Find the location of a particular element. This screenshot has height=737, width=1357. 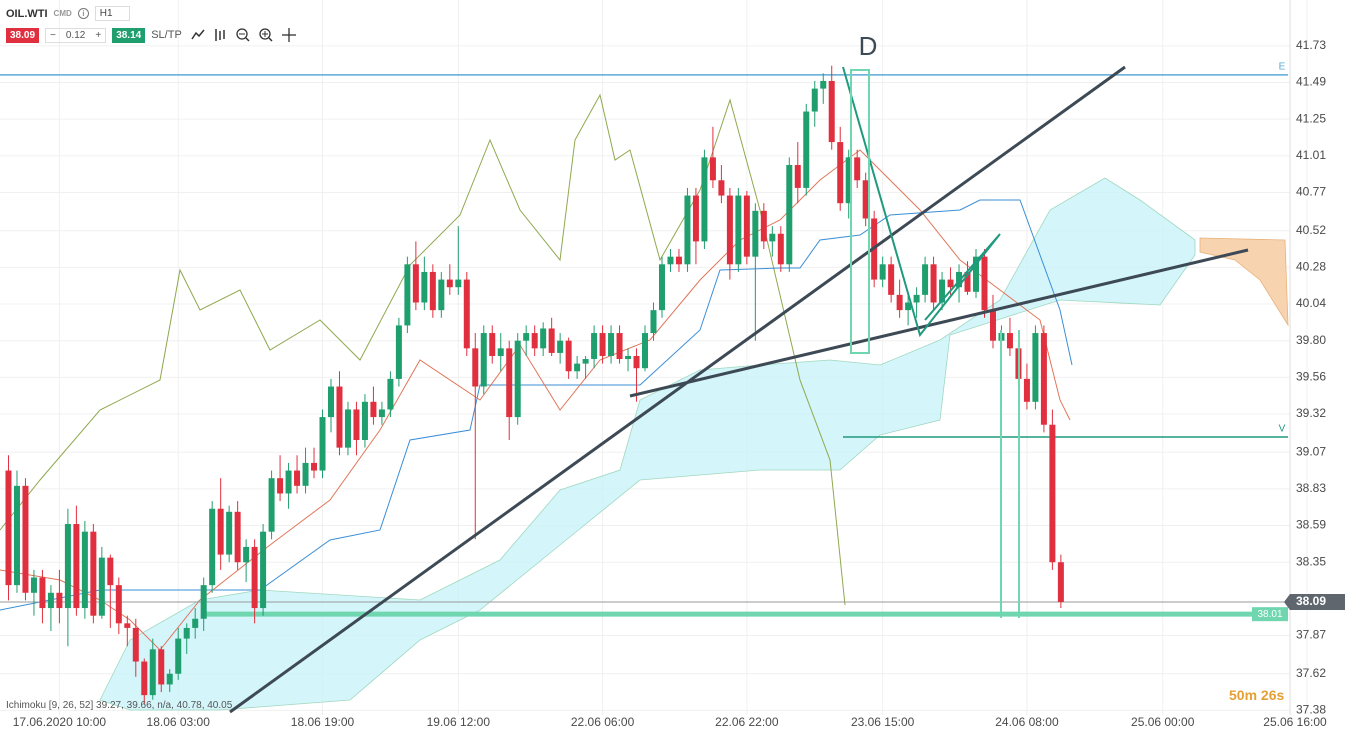

toolbar-icons is located at coordinates (243, 35).